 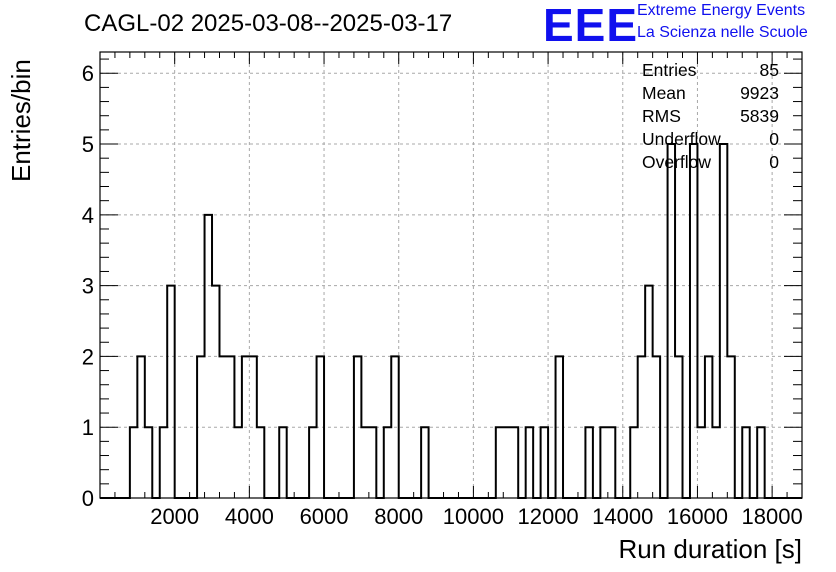 I want to click on stats-row-rms: RMS 5839, so click(x=710, y=116).